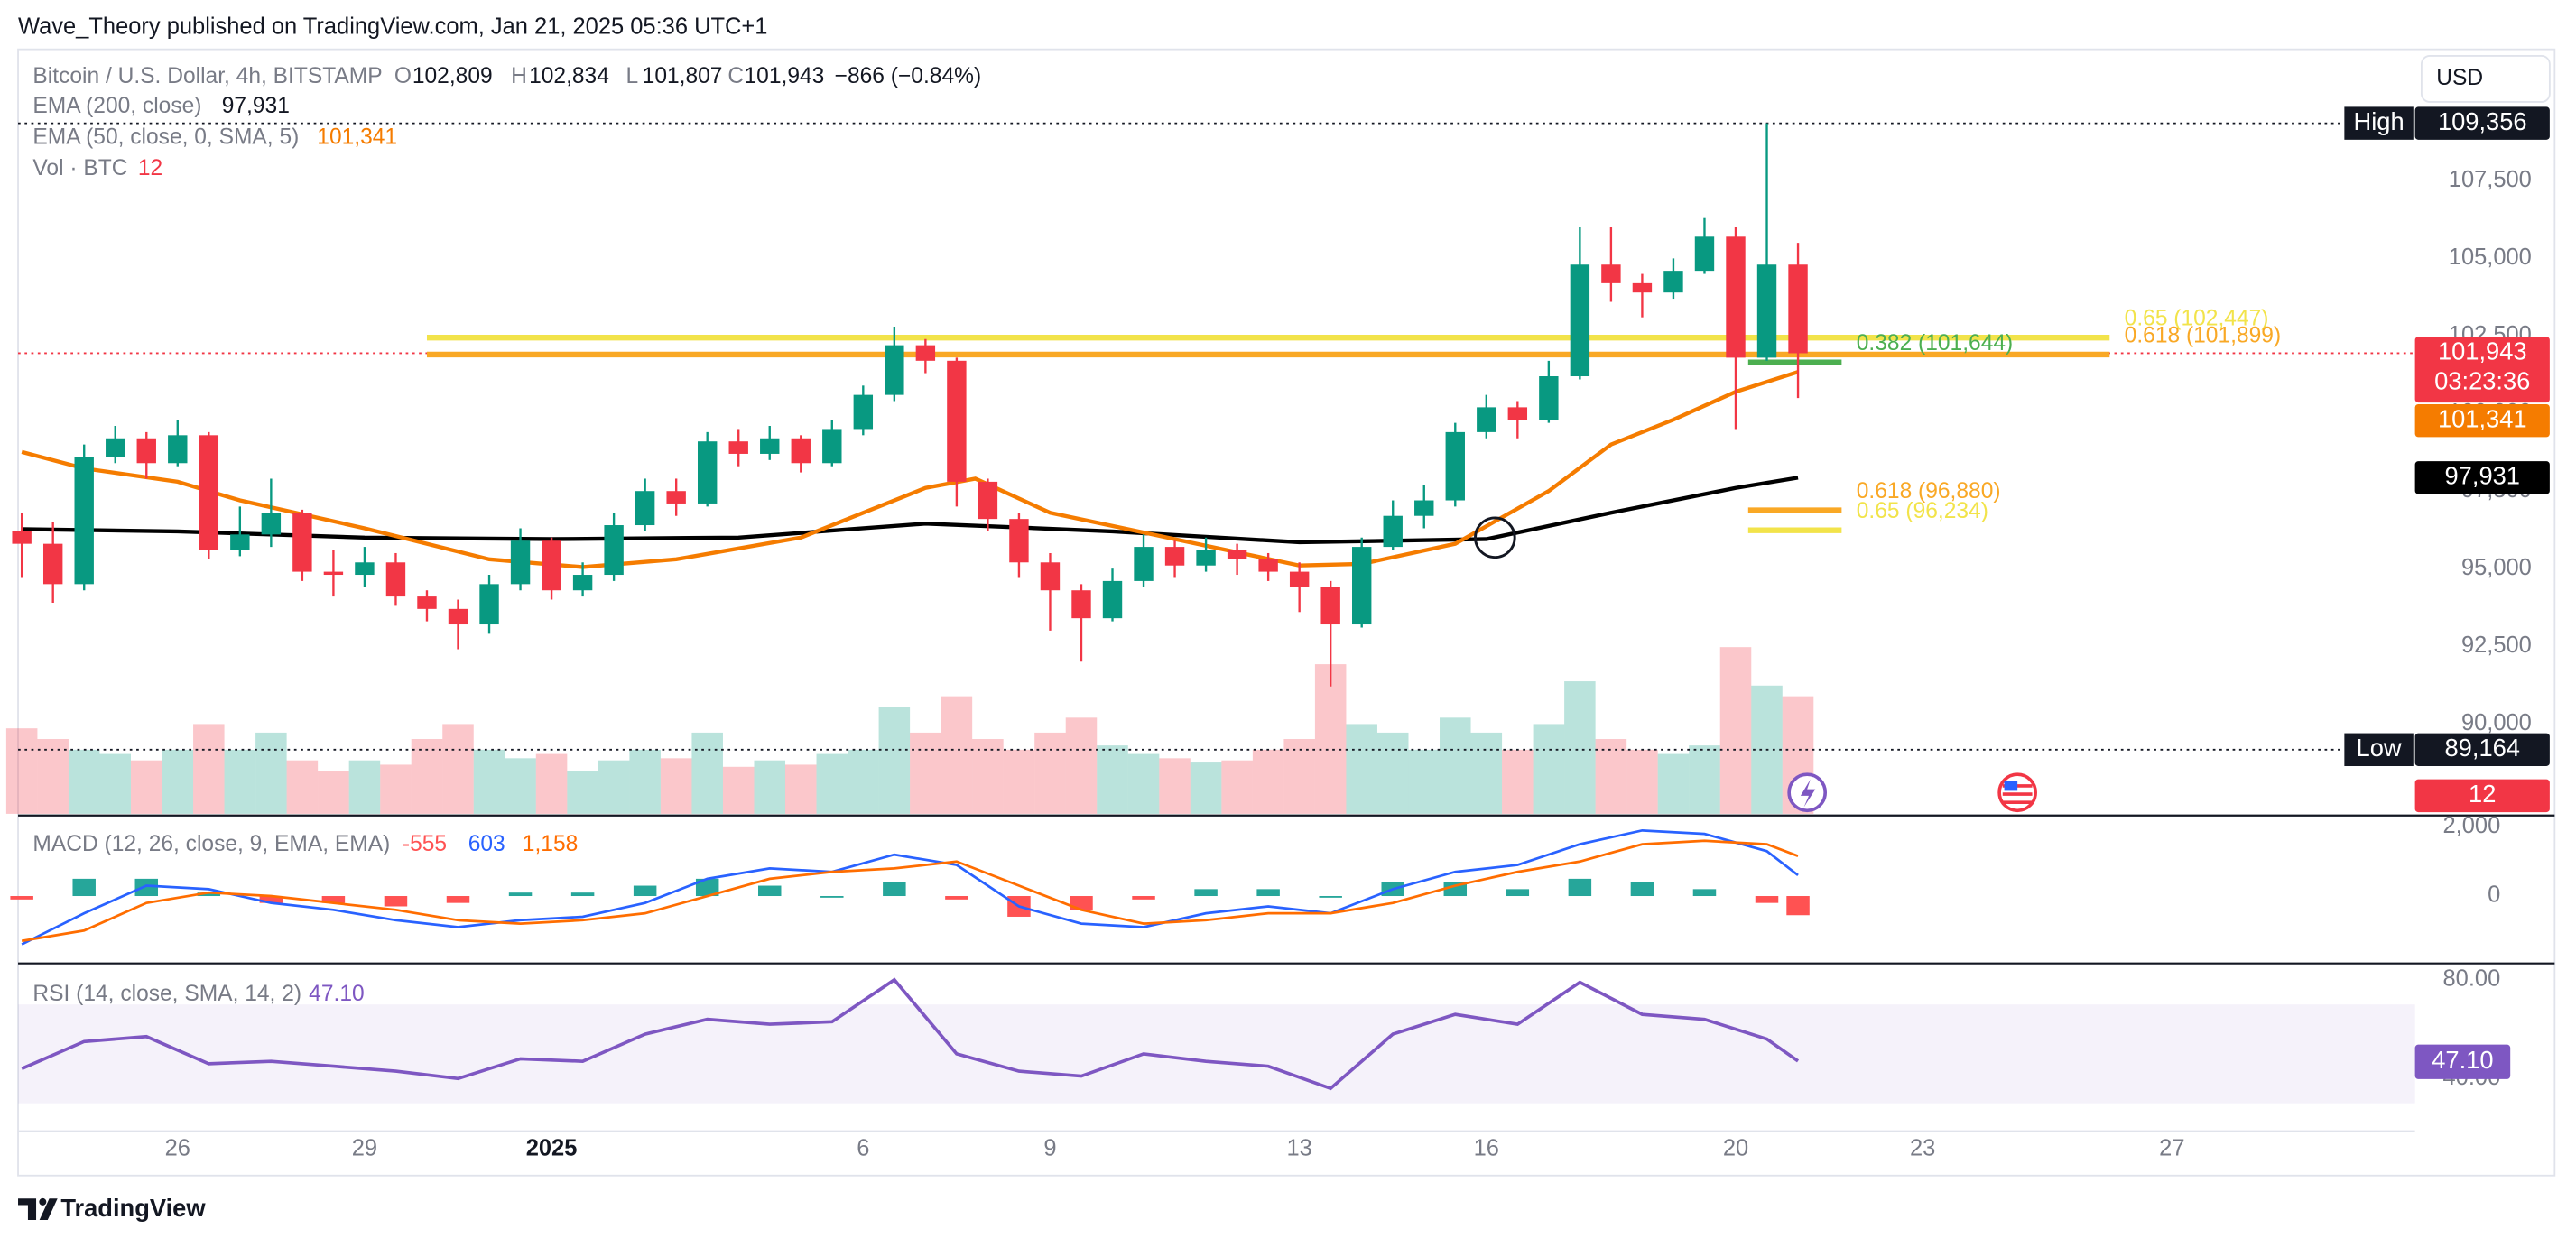  I want to click on ema200-value: 97,931, so click(256, 106).